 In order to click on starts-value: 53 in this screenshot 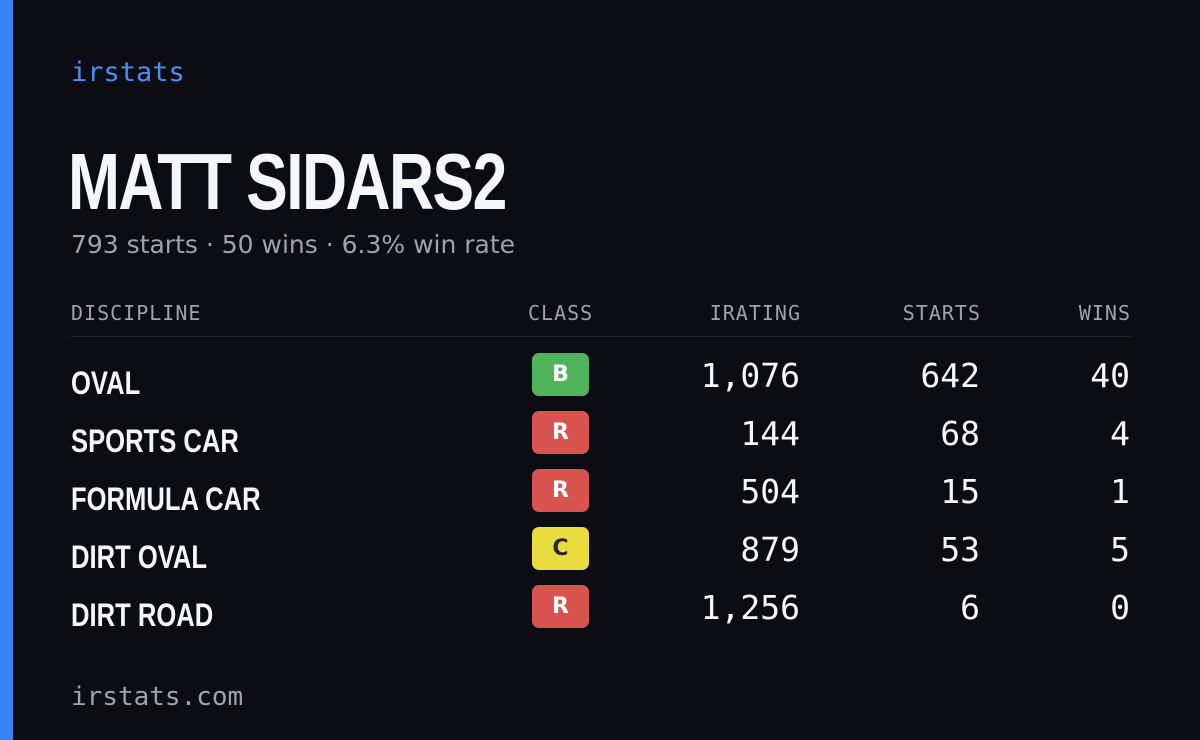, I will do `click(960, 549)`.